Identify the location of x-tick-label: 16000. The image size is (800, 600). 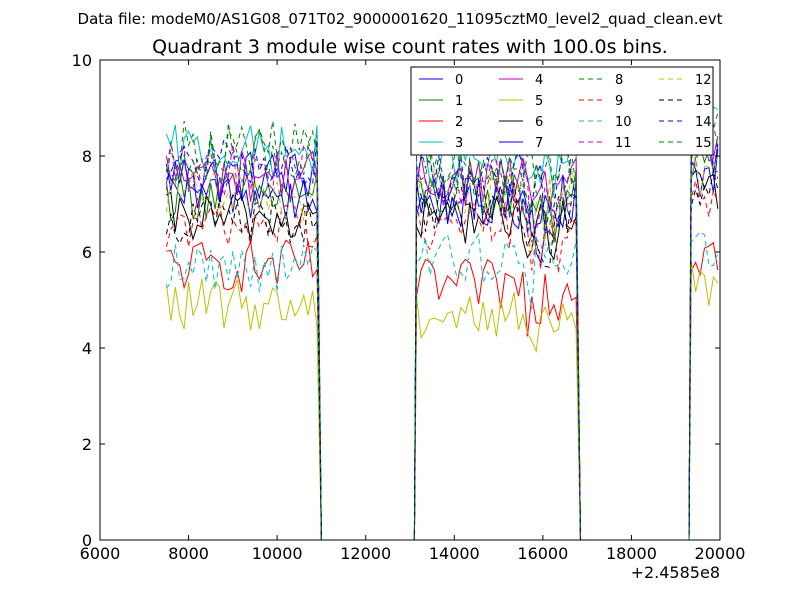
(542, 553).